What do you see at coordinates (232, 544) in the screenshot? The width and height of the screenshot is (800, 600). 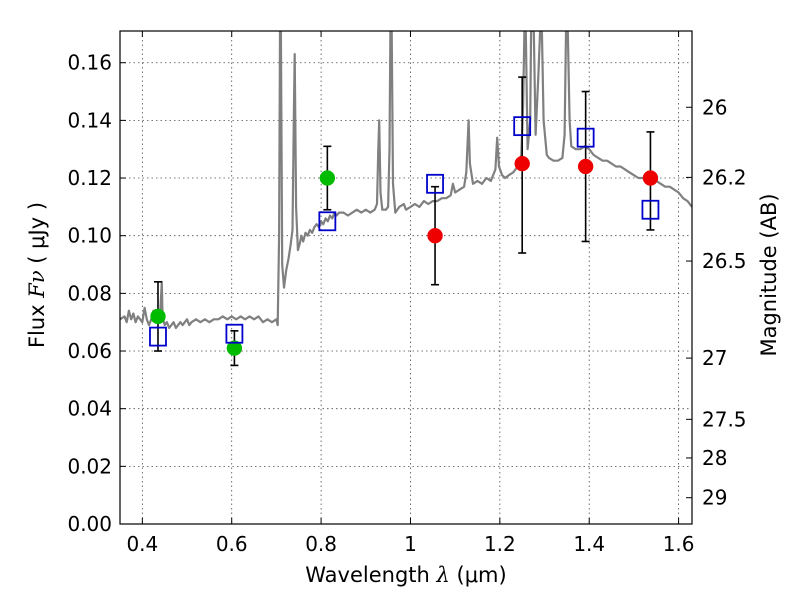 I see `x-tick-label: 0.6` at bounding box center [232, 544].